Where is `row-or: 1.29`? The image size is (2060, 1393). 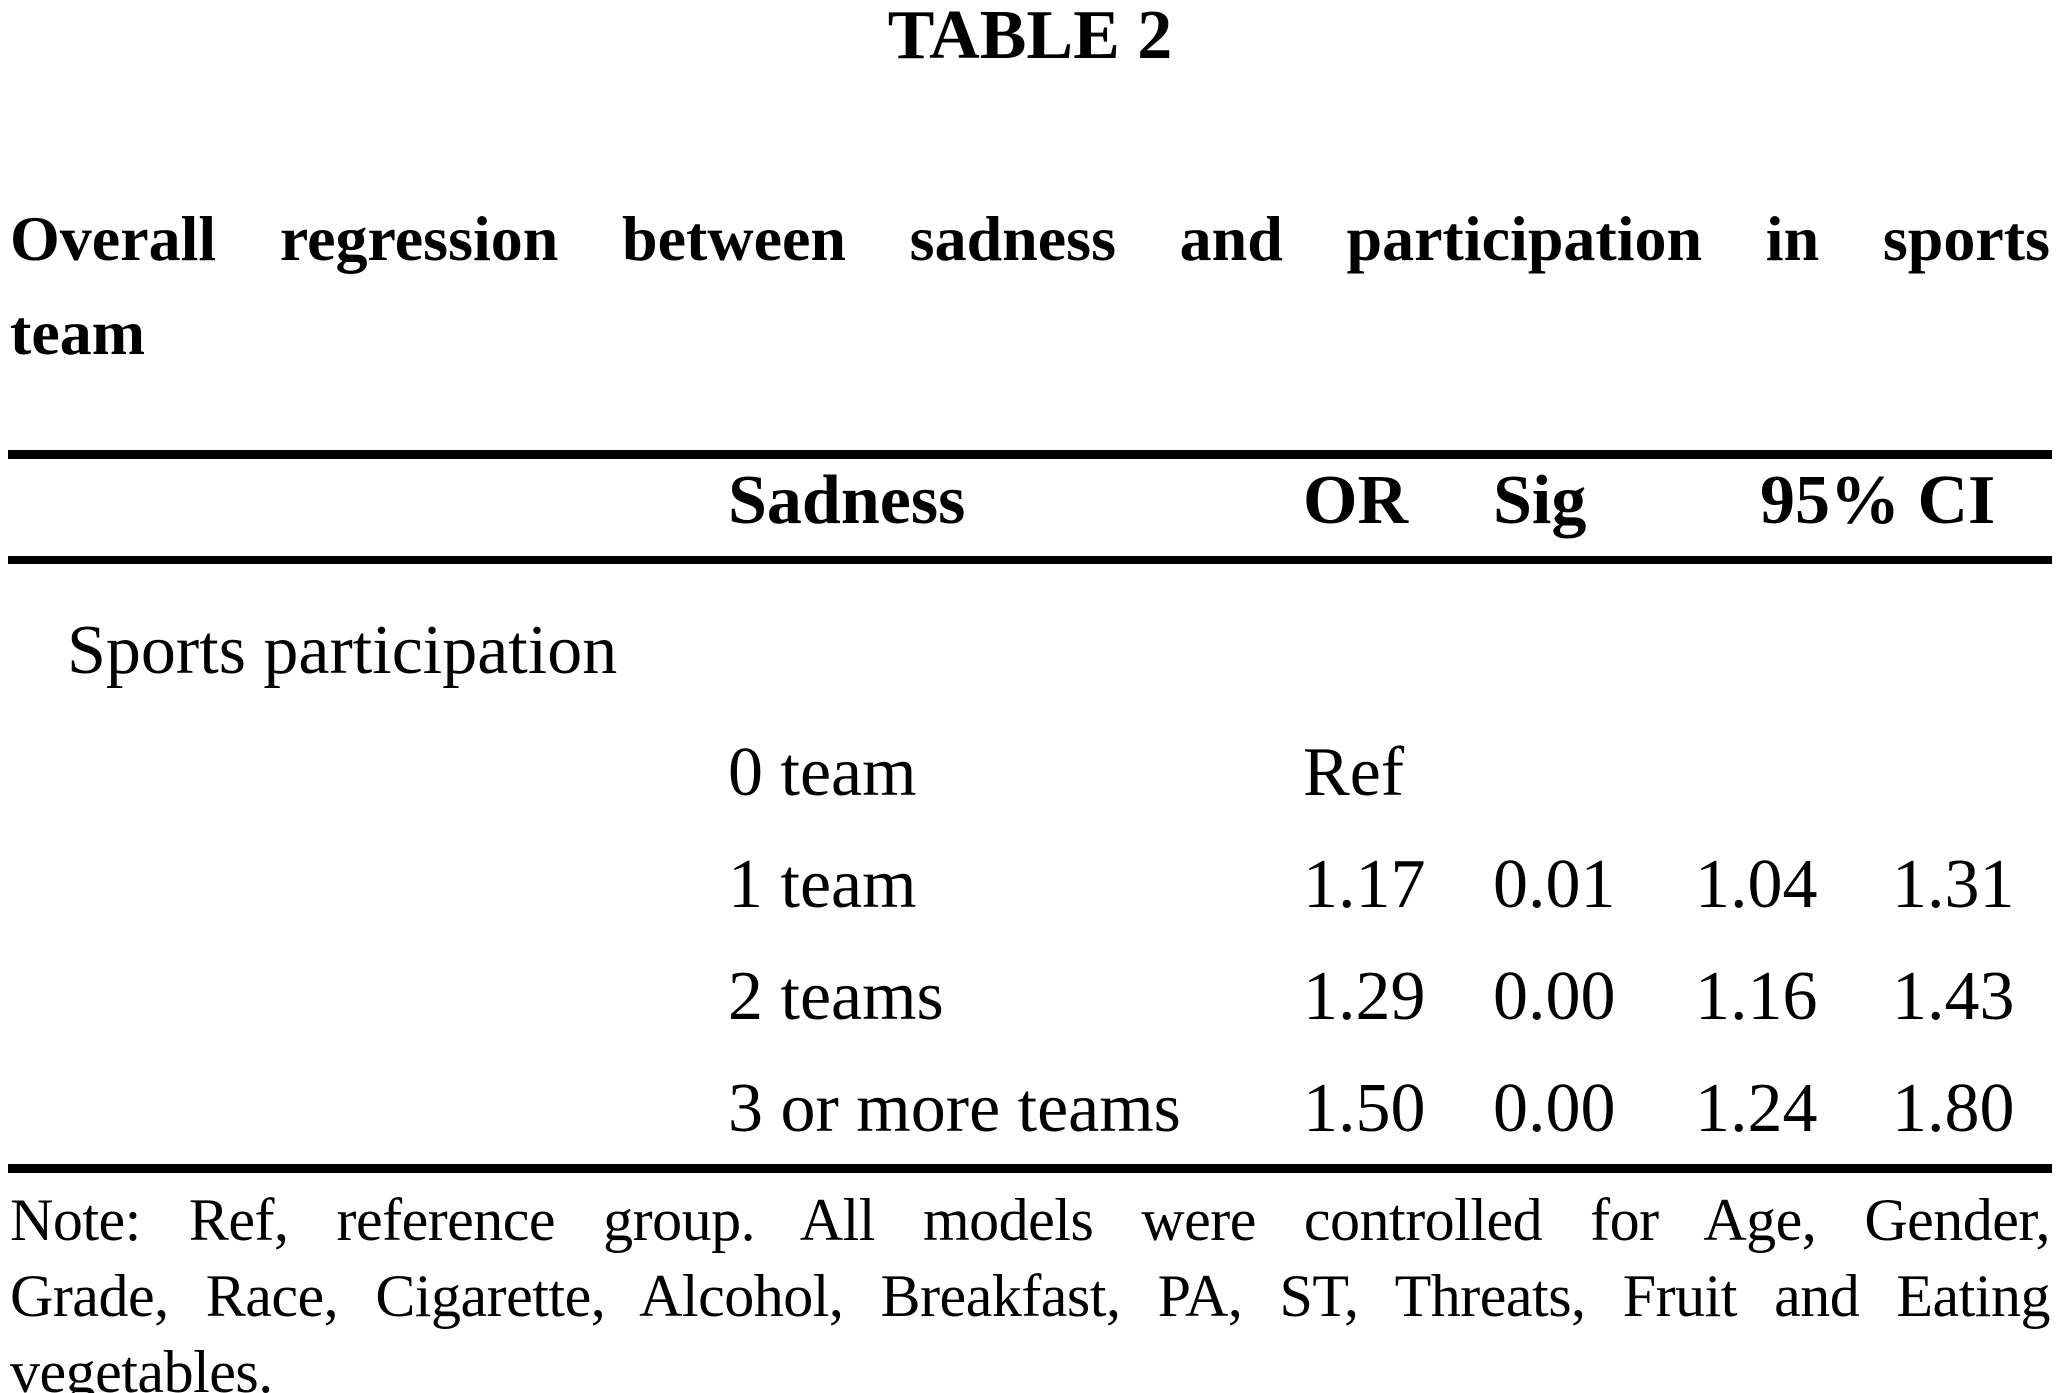 row-or: 1.29 is located at coordinates (1364, 996).